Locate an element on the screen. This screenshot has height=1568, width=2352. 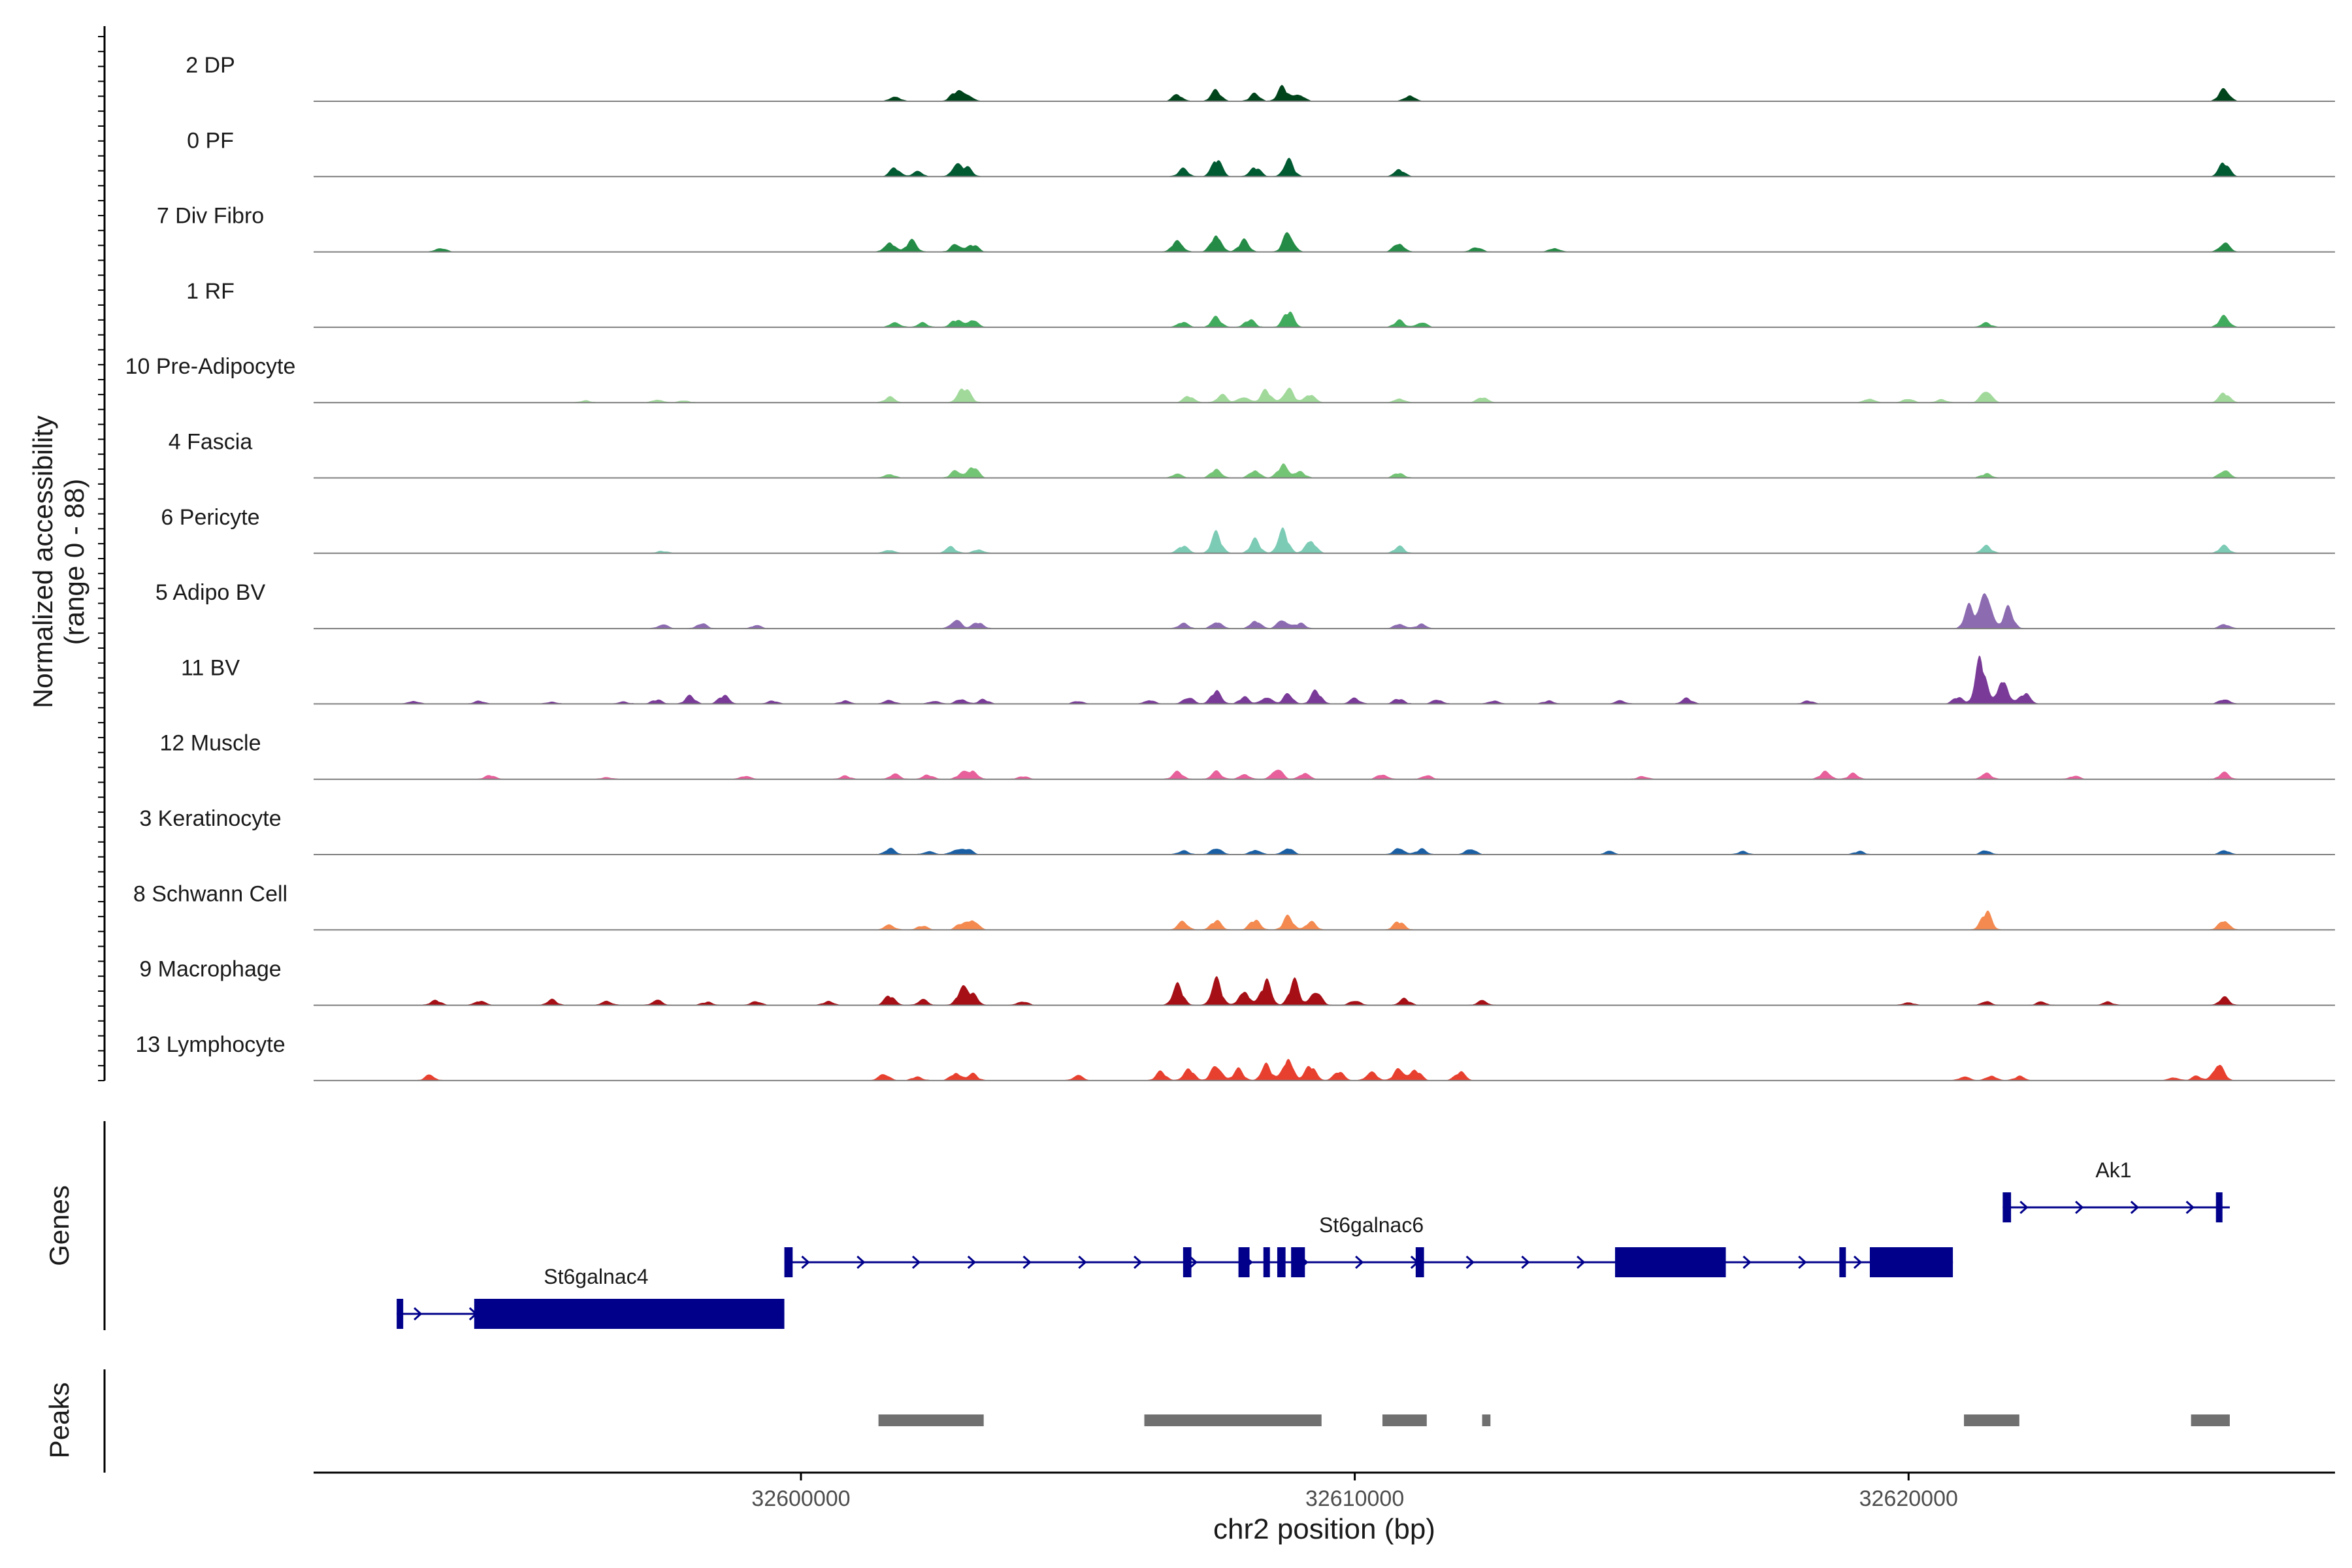
track-11-bv: 11 BV is located at coordinates (1258, 680).